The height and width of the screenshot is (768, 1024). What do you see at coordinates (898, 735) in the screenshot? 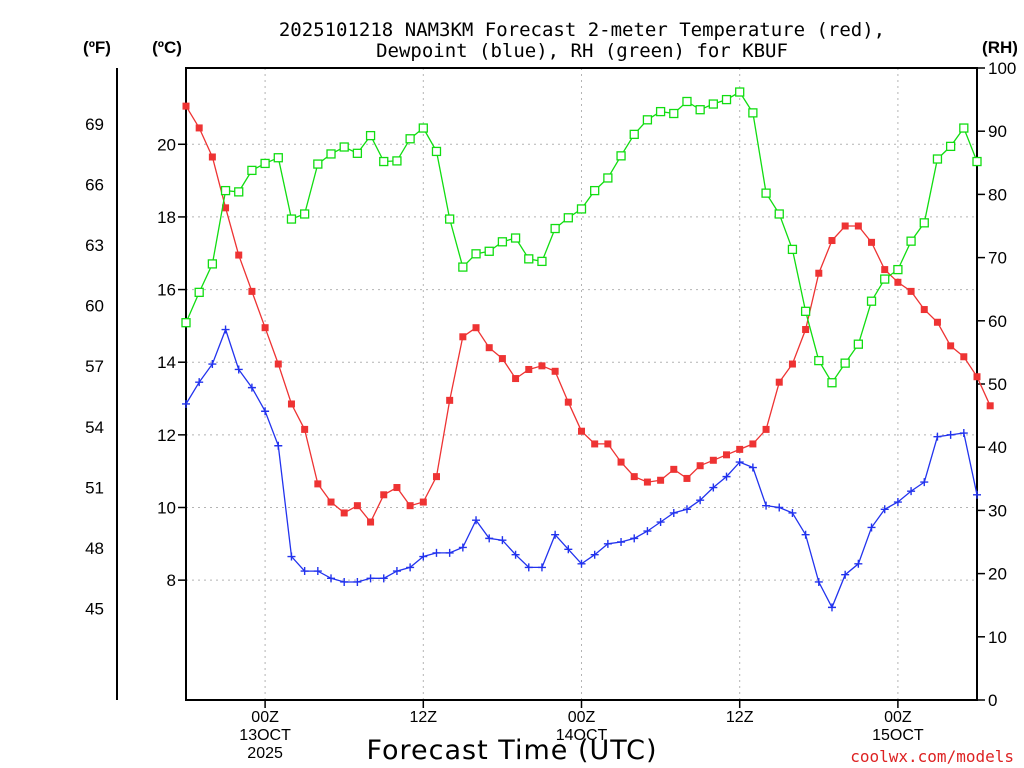
I see `time-tick-label: 15OCT` at bounding box center [898, 735].